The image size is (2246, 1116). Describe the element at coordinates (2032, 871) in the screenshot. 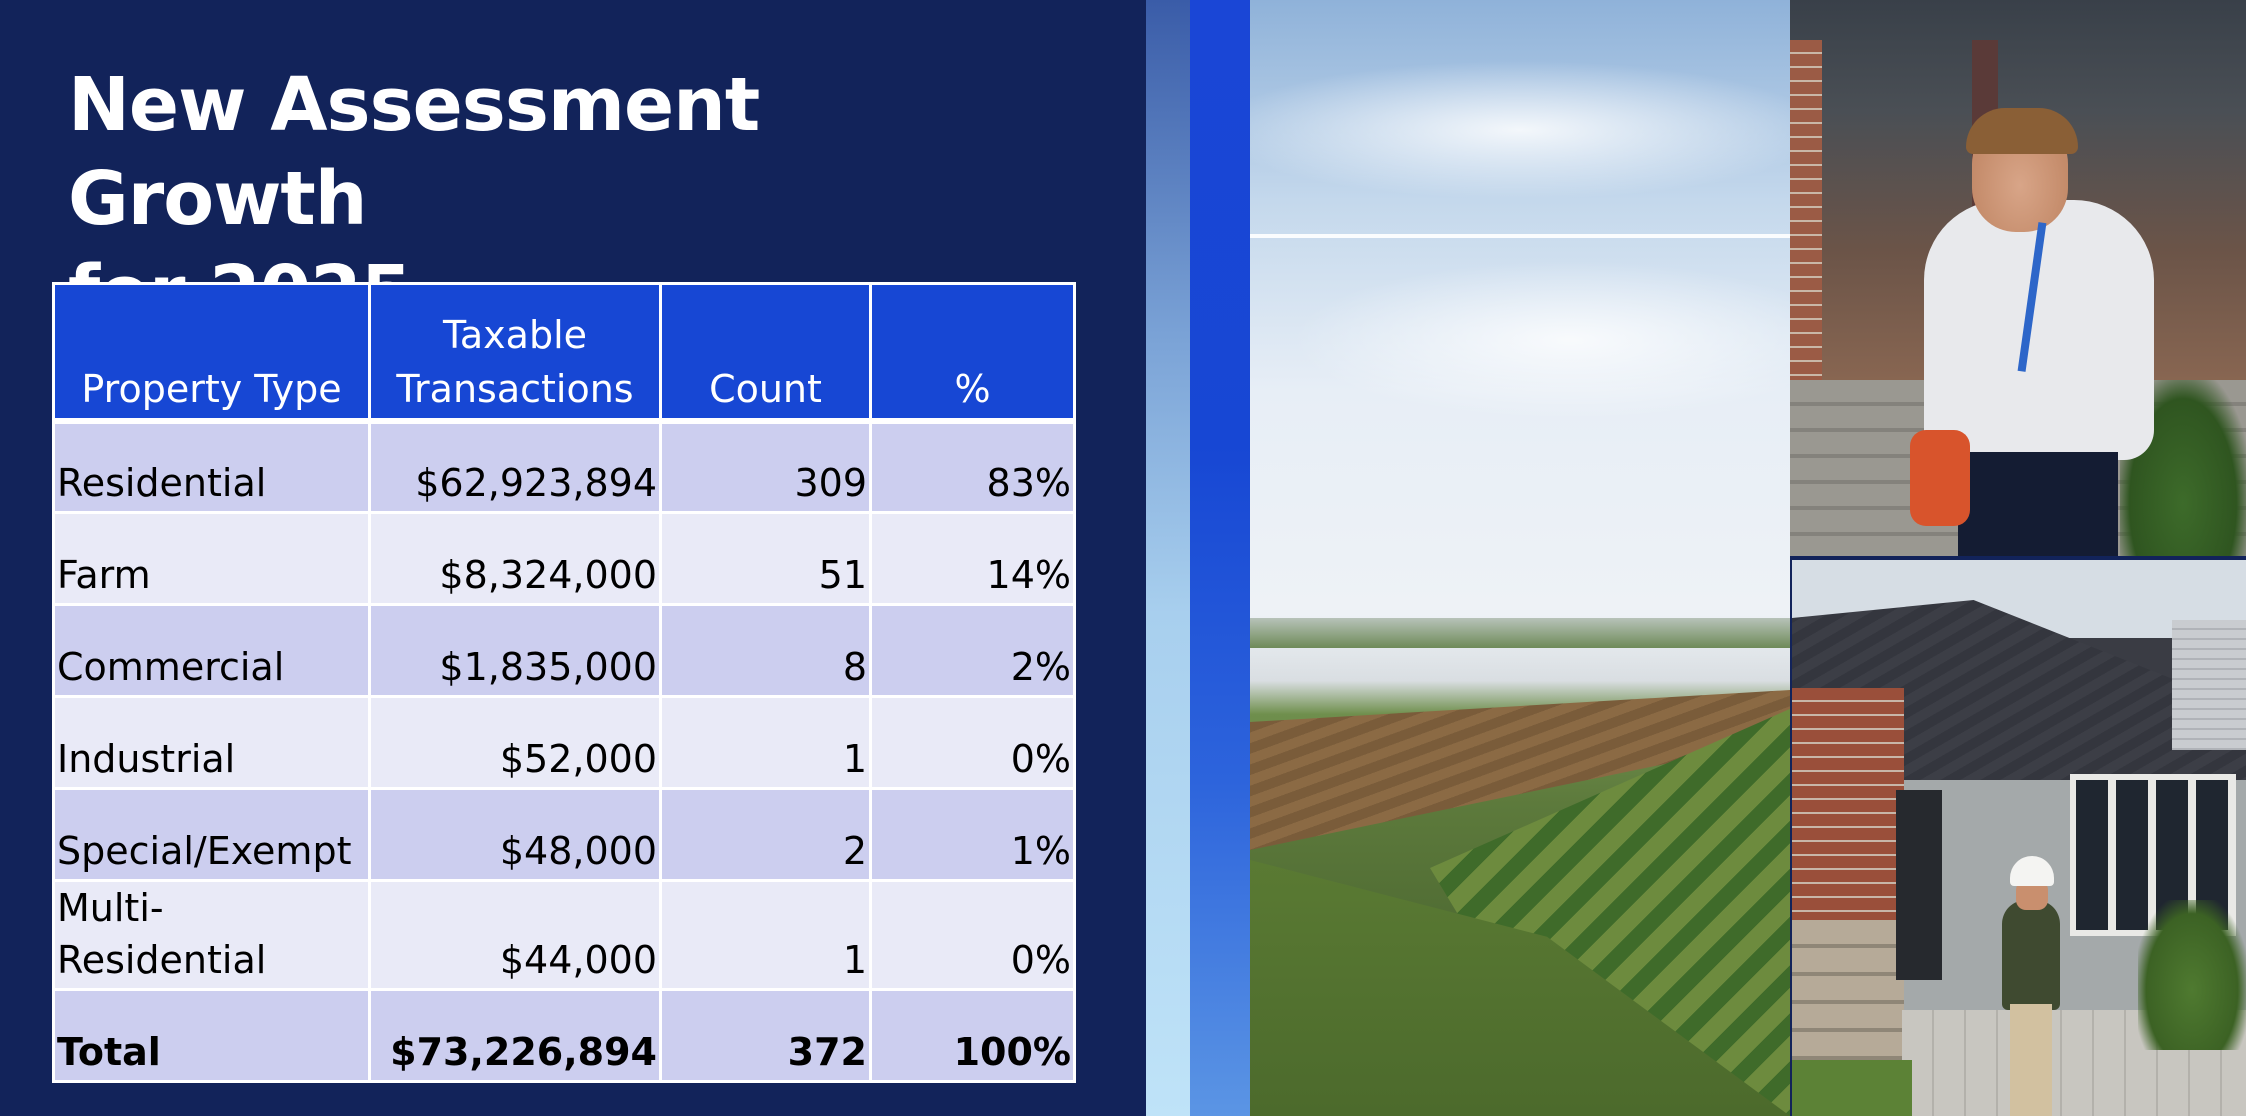

I see `hardhat-shape` at that location.